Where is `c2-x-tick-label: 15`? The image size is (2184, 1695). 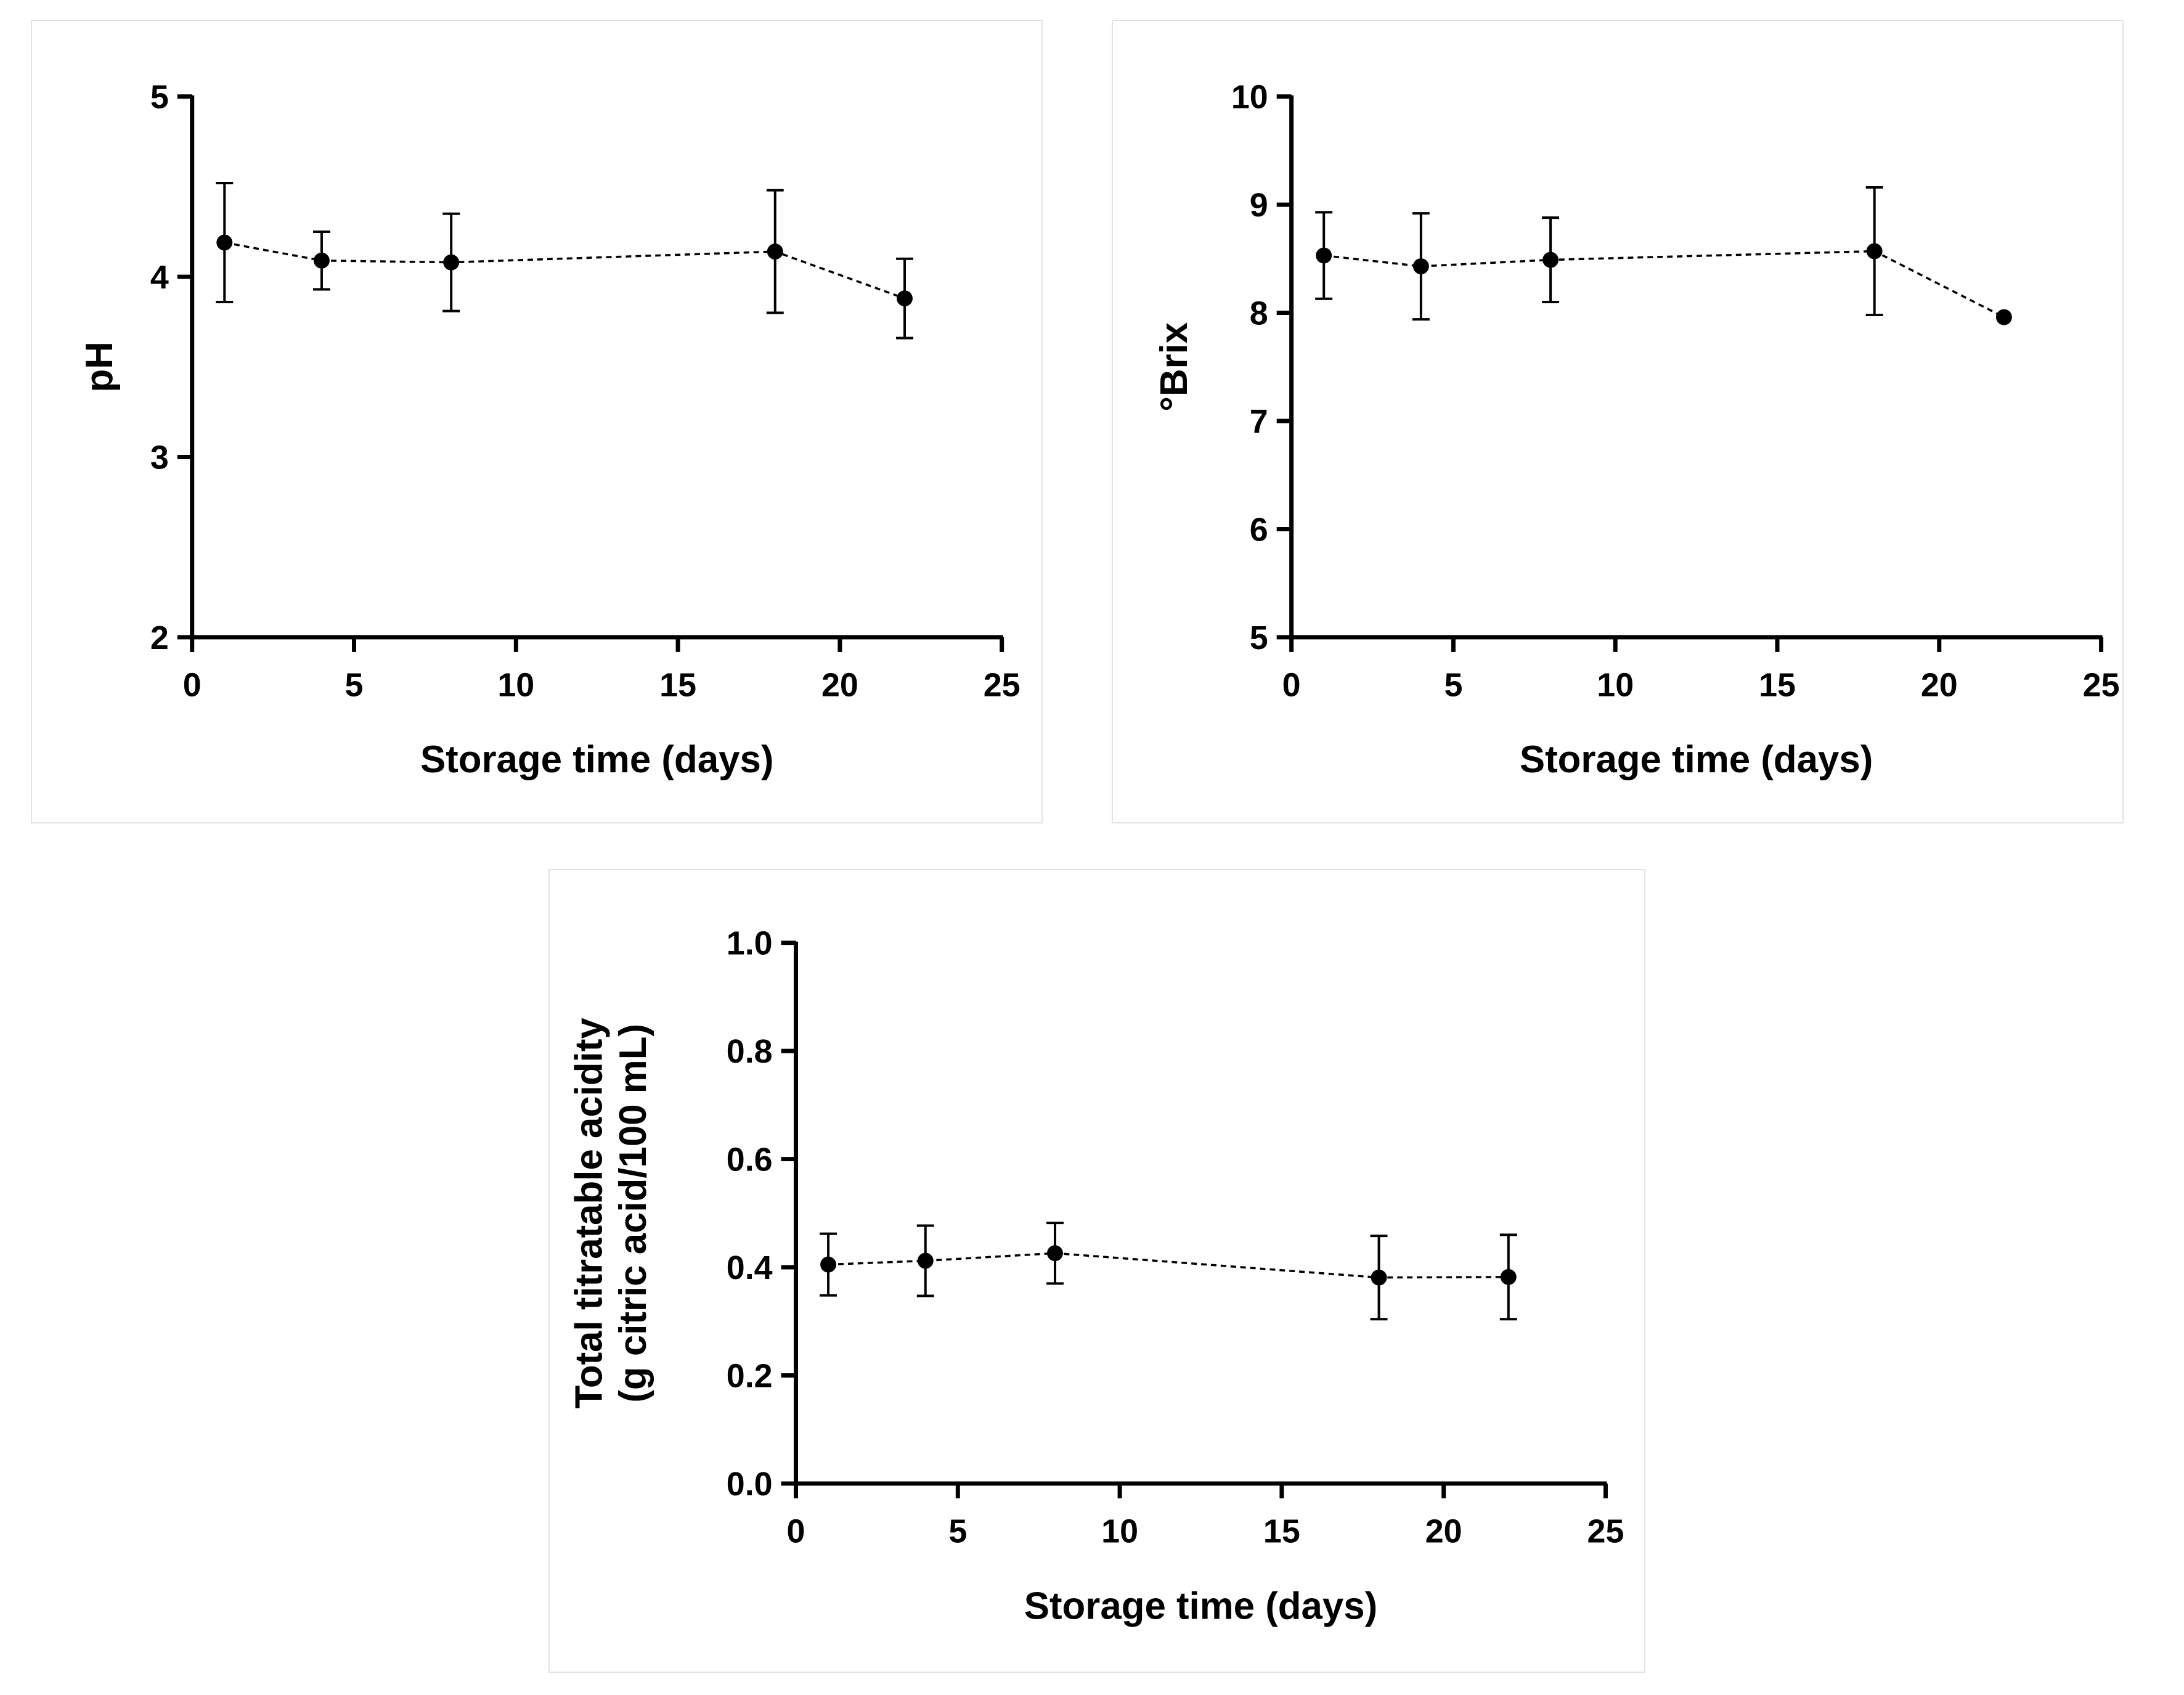
c2-x-tick-label: 15 is located at coordinates (1281, 1531).